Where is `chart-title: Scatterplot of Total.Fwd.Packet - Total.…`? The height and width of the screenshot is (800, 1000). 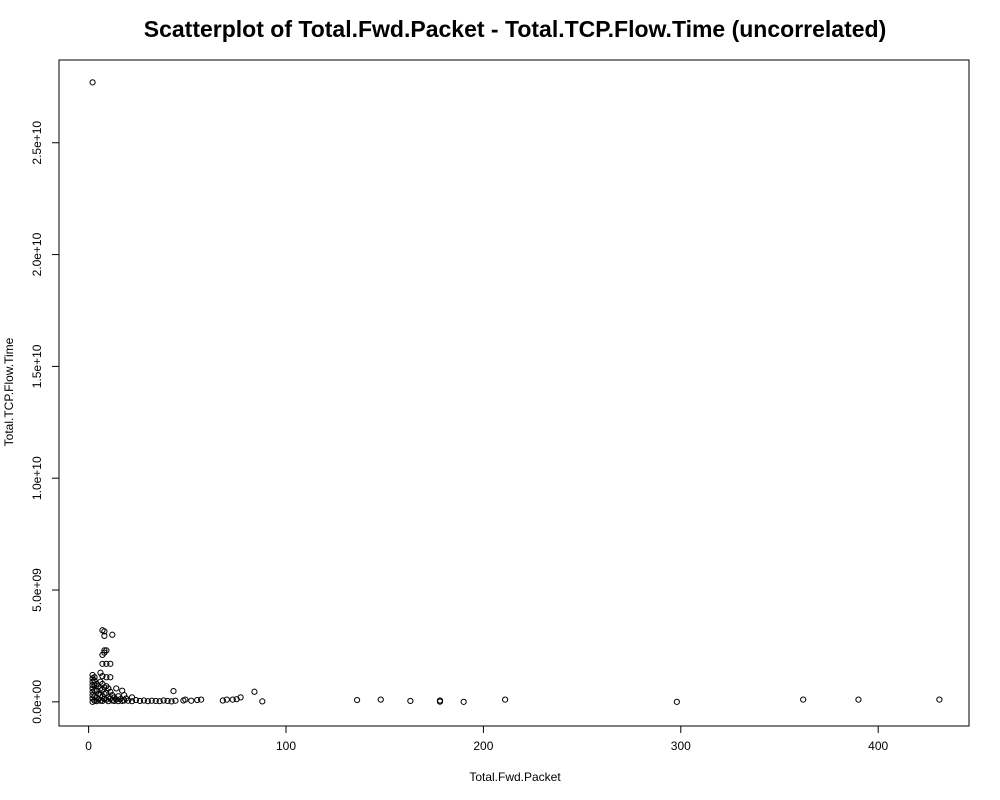
chart-title: Scatterplot of Total.Fwd.Packet - Total.… is located at coordinates (515, 29).